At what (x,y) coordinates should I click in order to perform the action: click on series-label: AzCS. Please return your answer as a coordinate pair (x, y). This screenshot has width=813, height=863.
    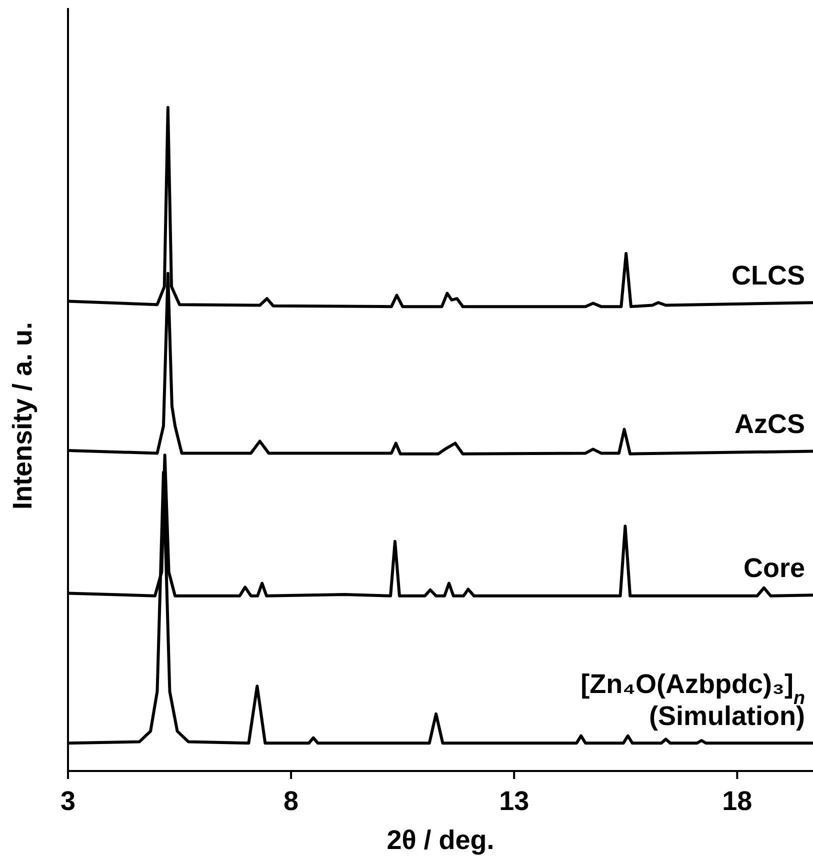
    Looking at the image, I should click on (769, 424).